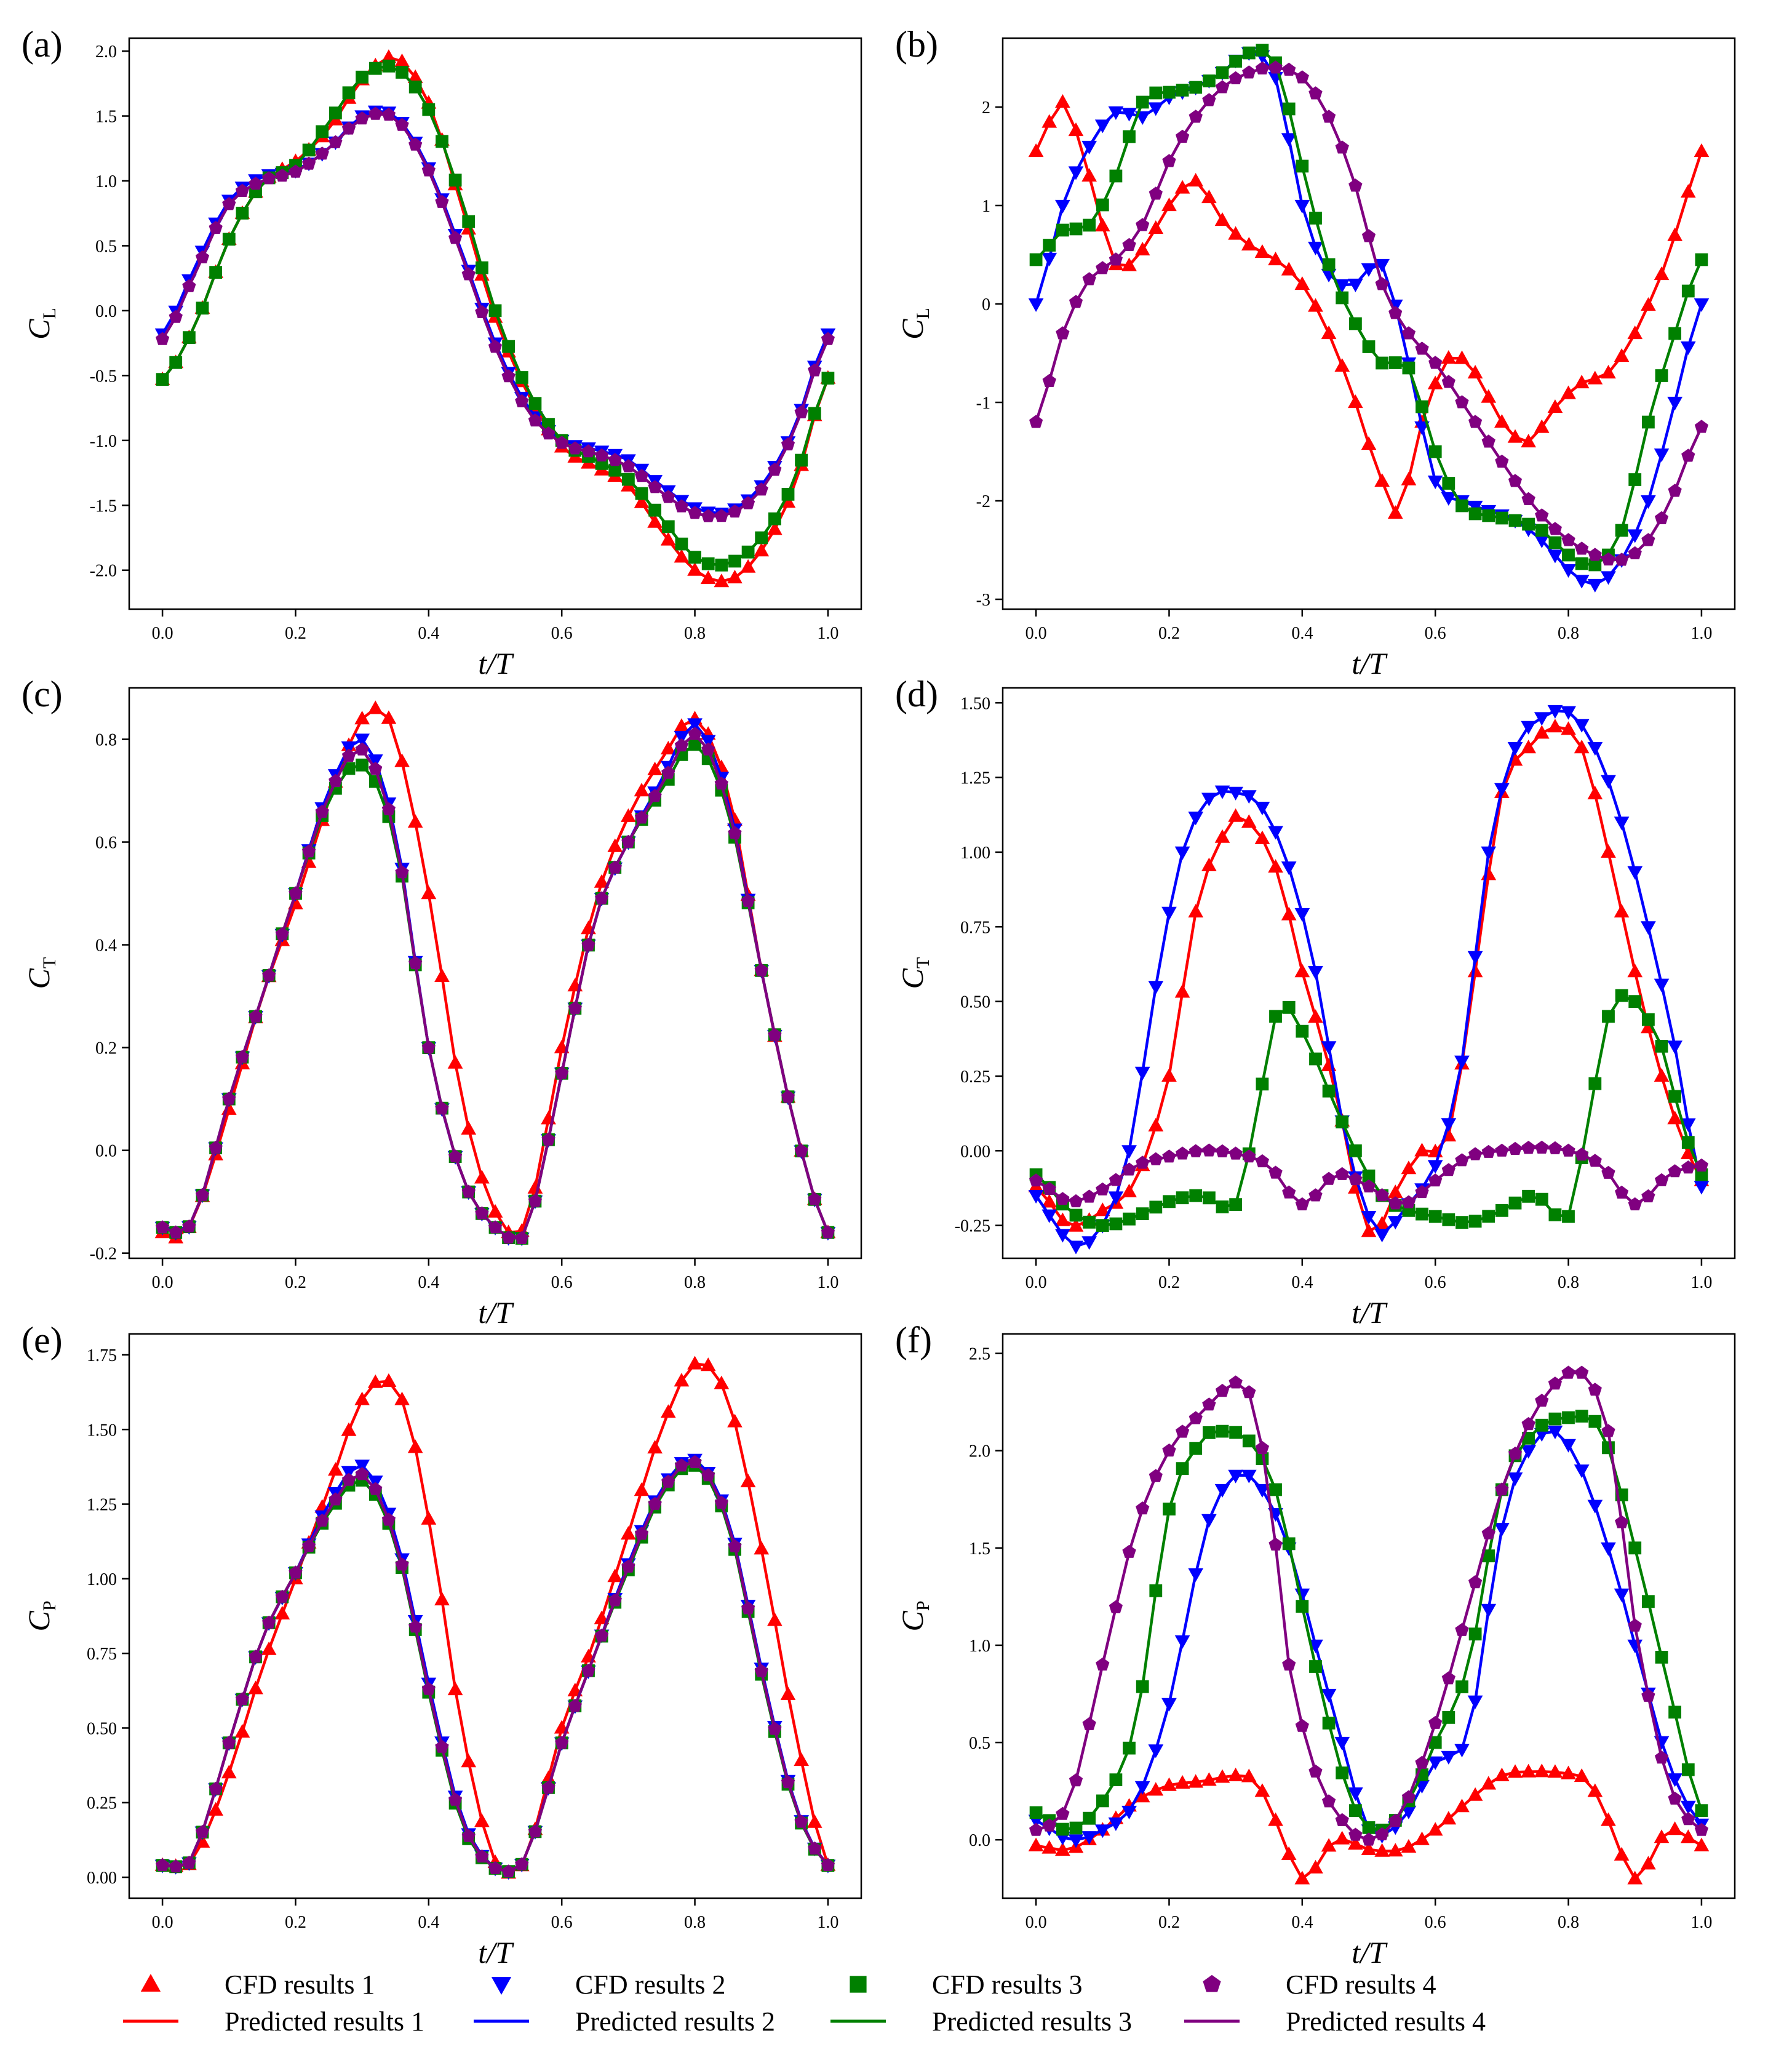 Image resolution: width=1792 pixels, height=2052 pixels. I want to click on y-tick-label: 2.0, so click(106, 52).